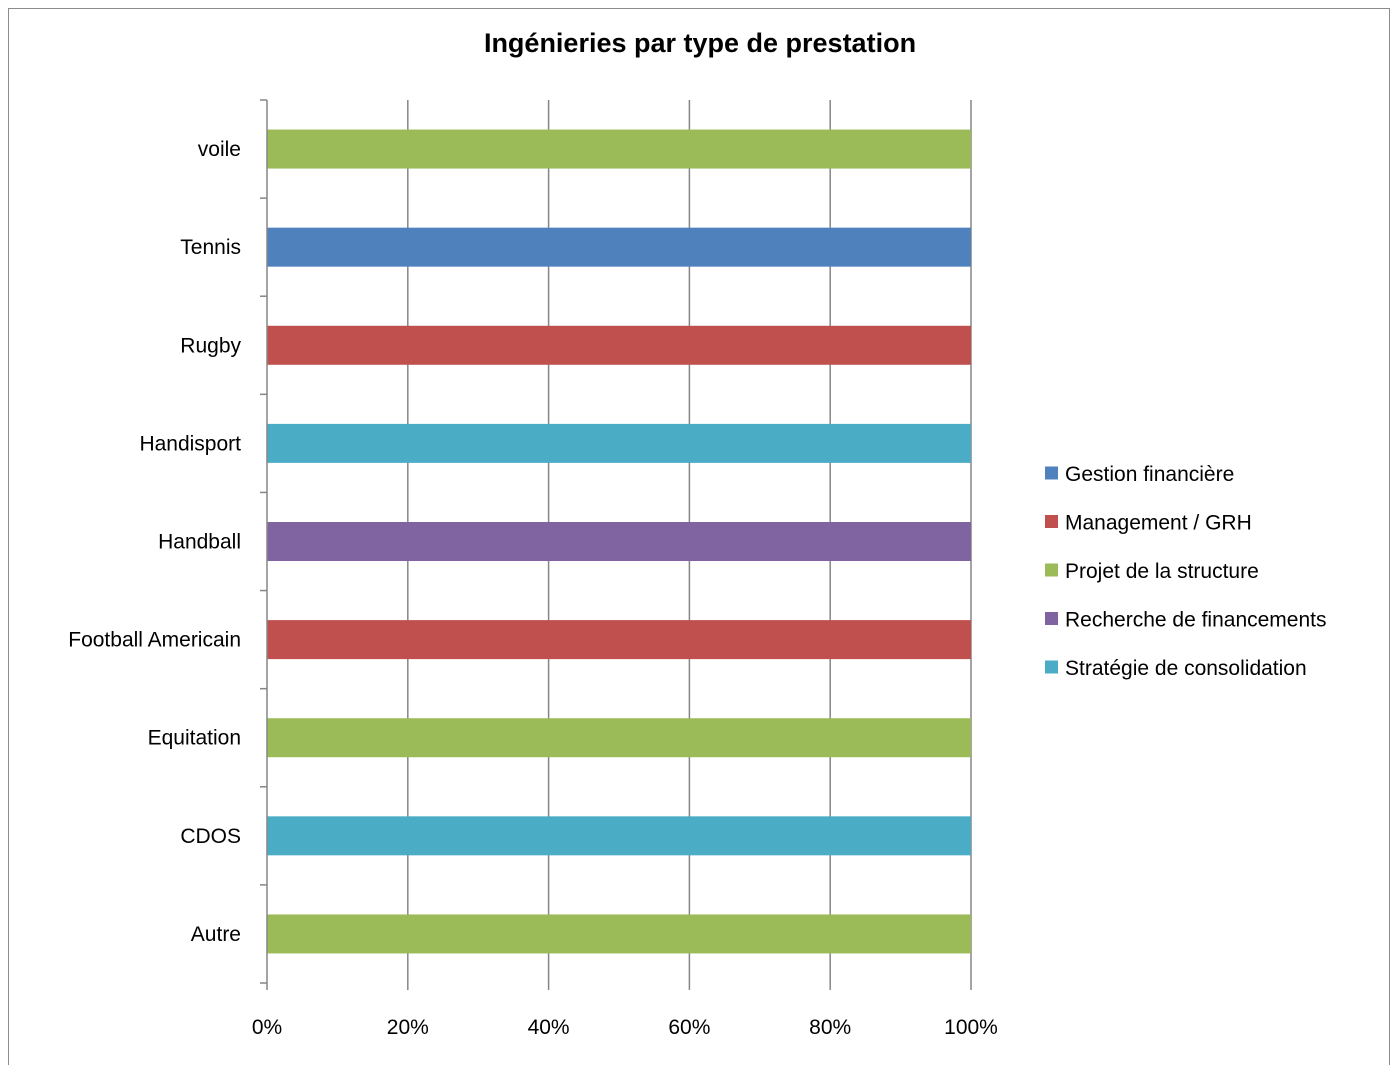 This screenshot has width=1400, height=1065. What do you see at coordinates (1196, 620) in the screenshot?
I see `legend-label: Recherche de financements` at bounding box center [1196, 620].